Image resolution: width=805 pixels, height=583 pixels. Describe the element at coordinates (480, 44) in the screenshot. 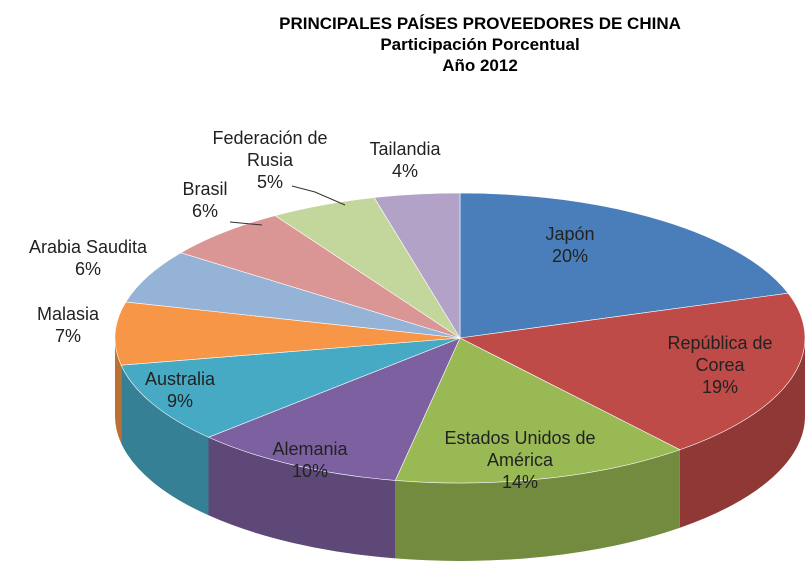

I see `chart-subtitle: Participación Porcentual` at that location.